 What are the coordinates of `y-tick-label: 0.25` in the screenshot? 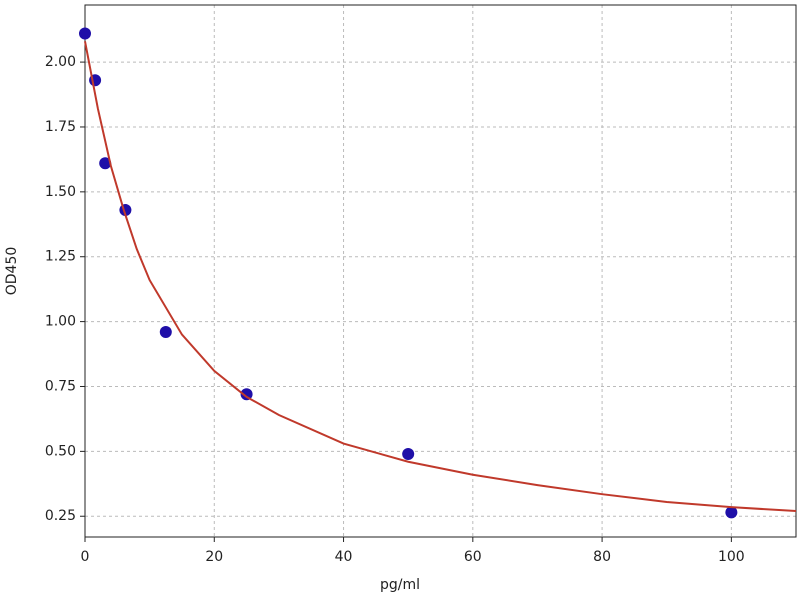 It's located at (60, 516).